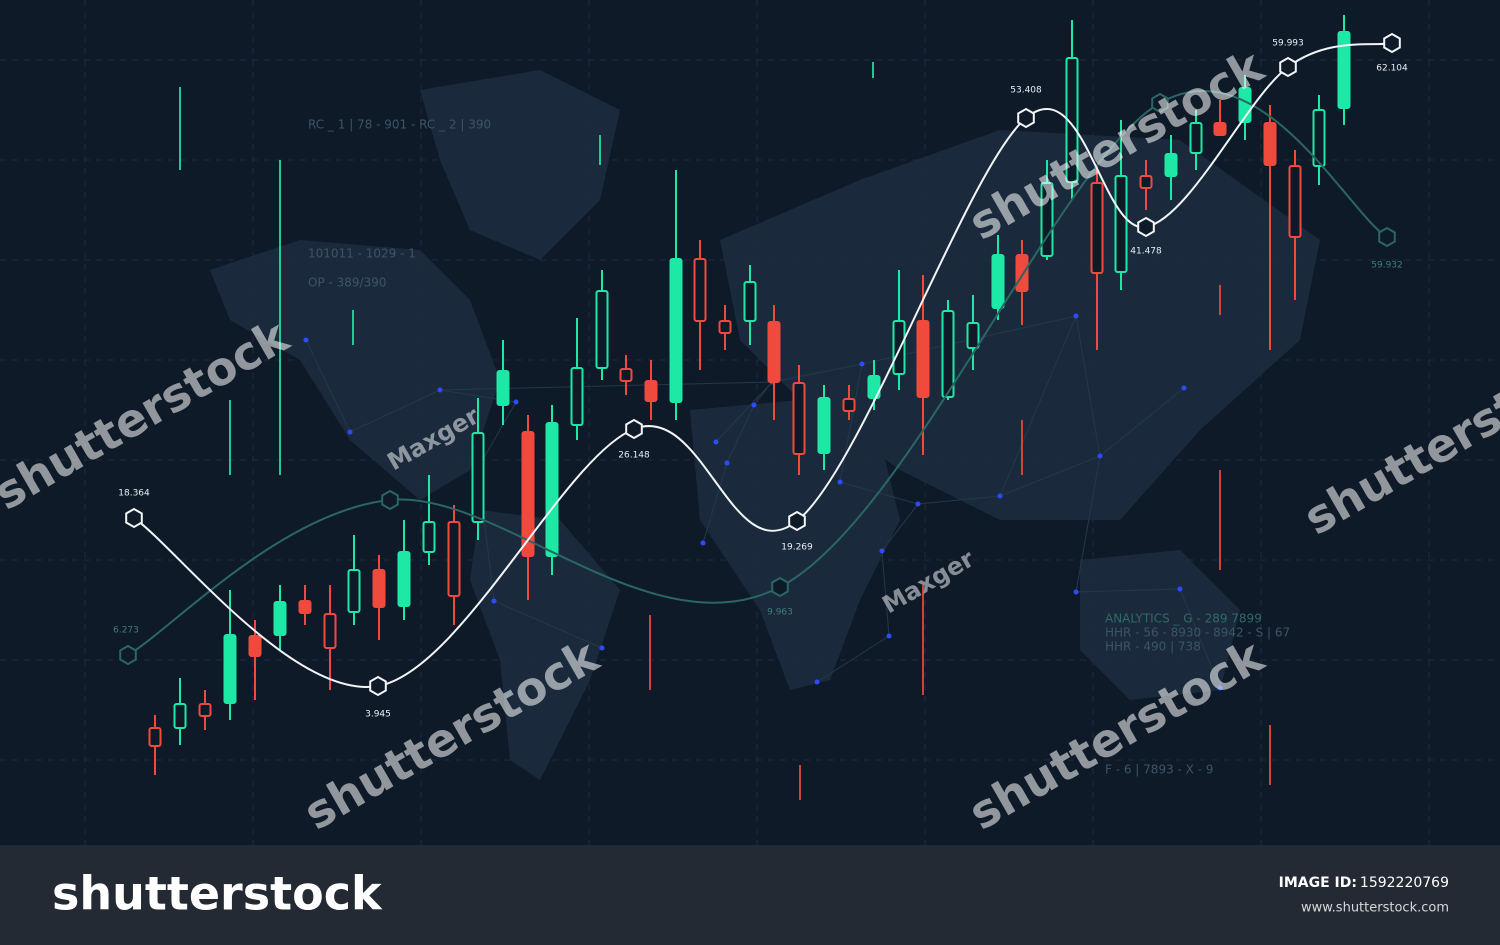  I want to click on point-label: 6.273, so click(126, 631).